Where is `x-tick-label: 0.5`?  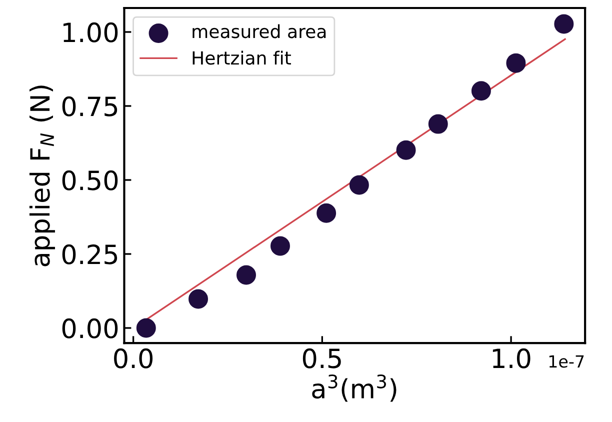
x-tick-label: 0.5 is located at coordinates (321, 358).